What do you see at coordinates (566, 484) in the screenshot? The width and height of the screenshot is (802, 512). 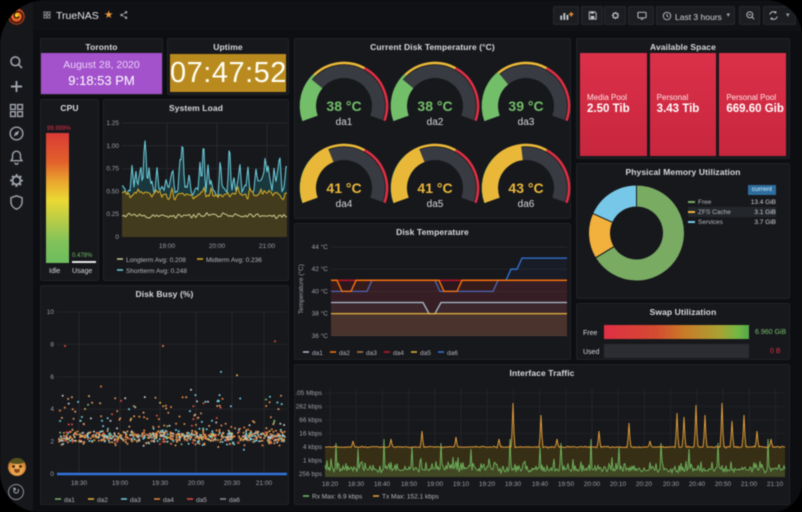 I see `svg-text: 19:50` at bounding box center [566, 484].